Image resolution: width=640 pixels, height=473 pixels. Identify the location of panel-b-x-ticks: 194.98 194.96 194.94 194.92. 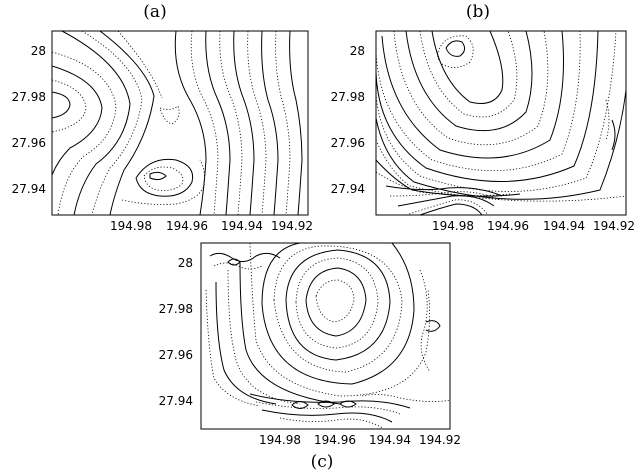
(533, 226).